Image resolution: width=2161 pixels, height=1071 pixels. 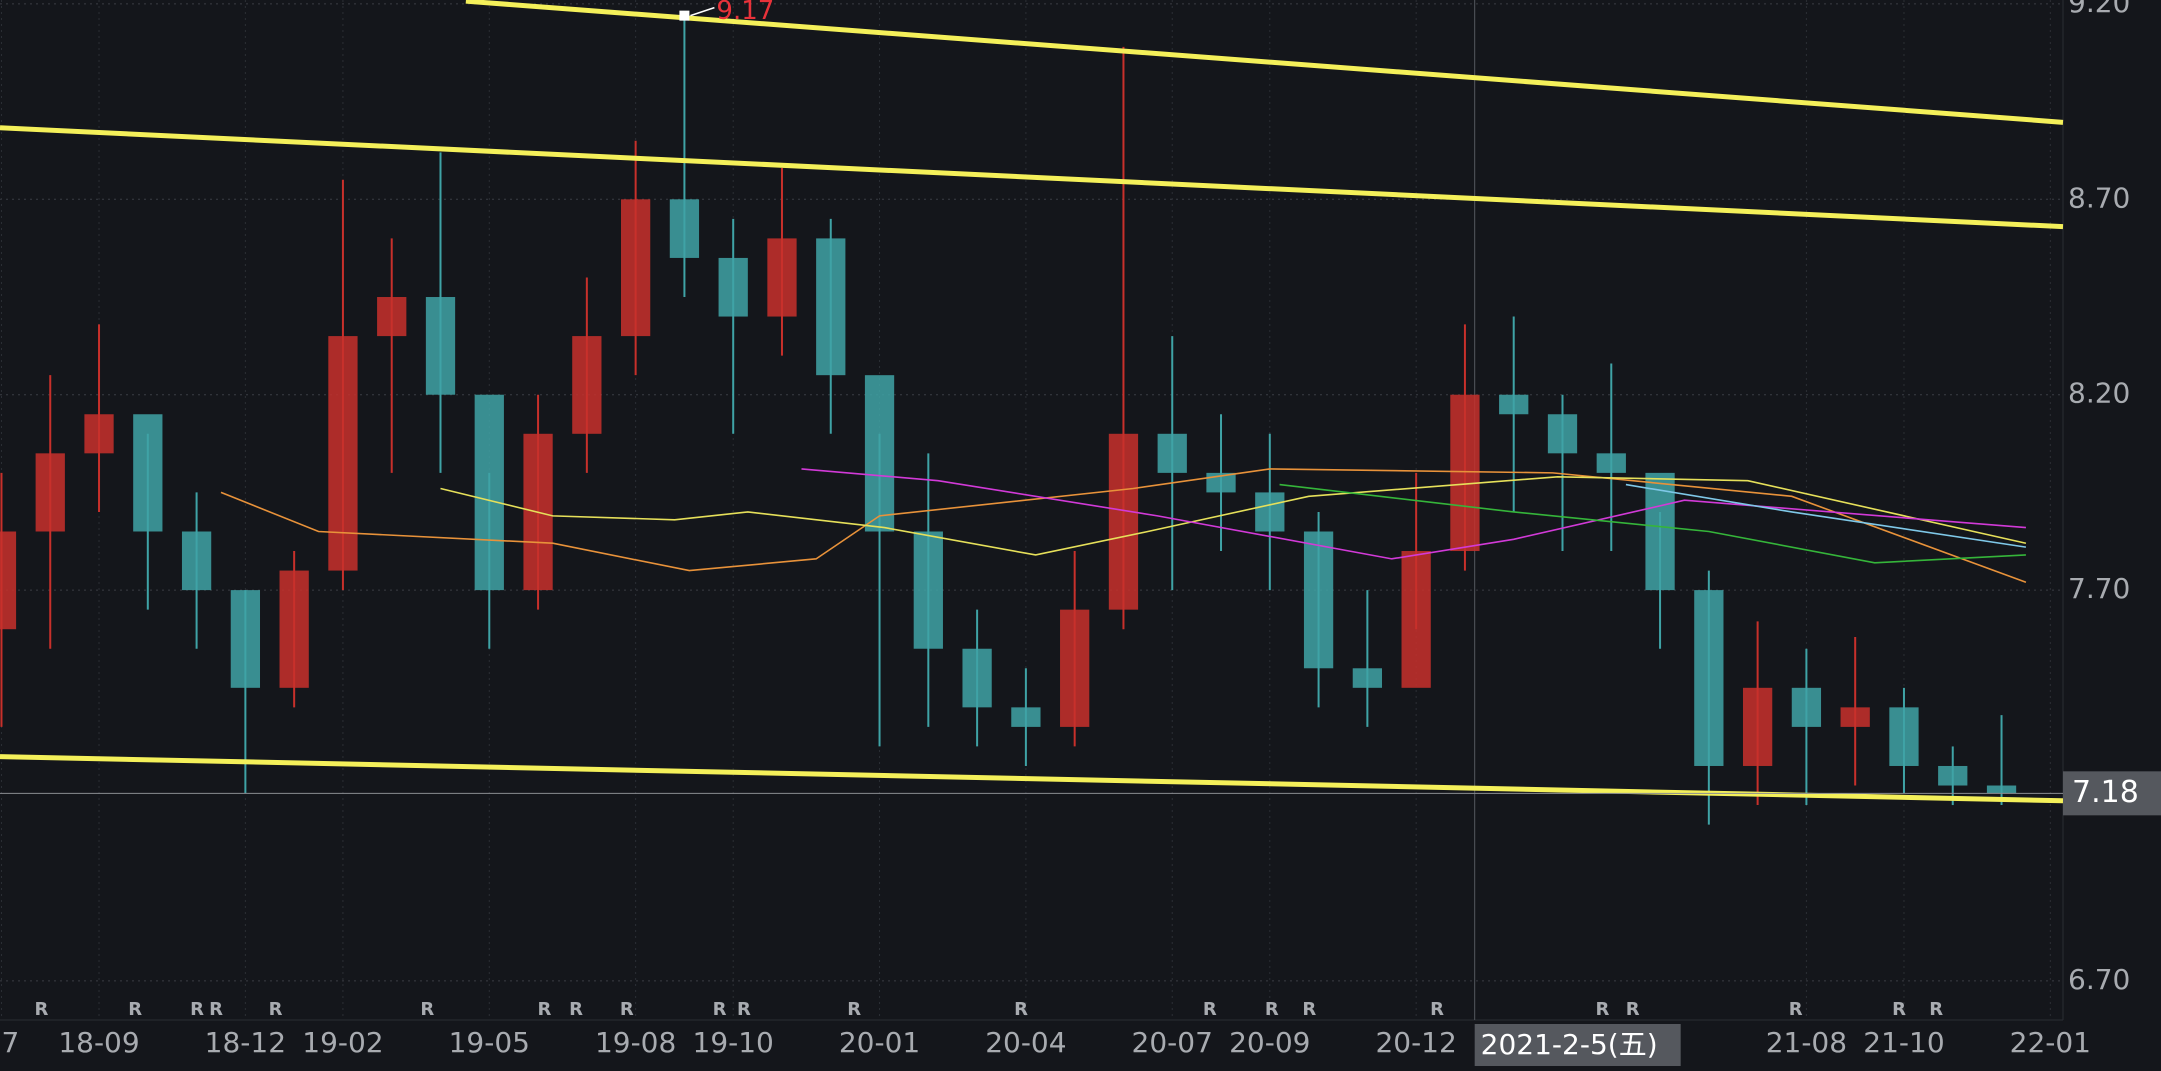 What do you see at coordinates (1172, 1042) in the screenshot?
I see `x-tick-label: 20-07` at bounding box center [1172, 1042].